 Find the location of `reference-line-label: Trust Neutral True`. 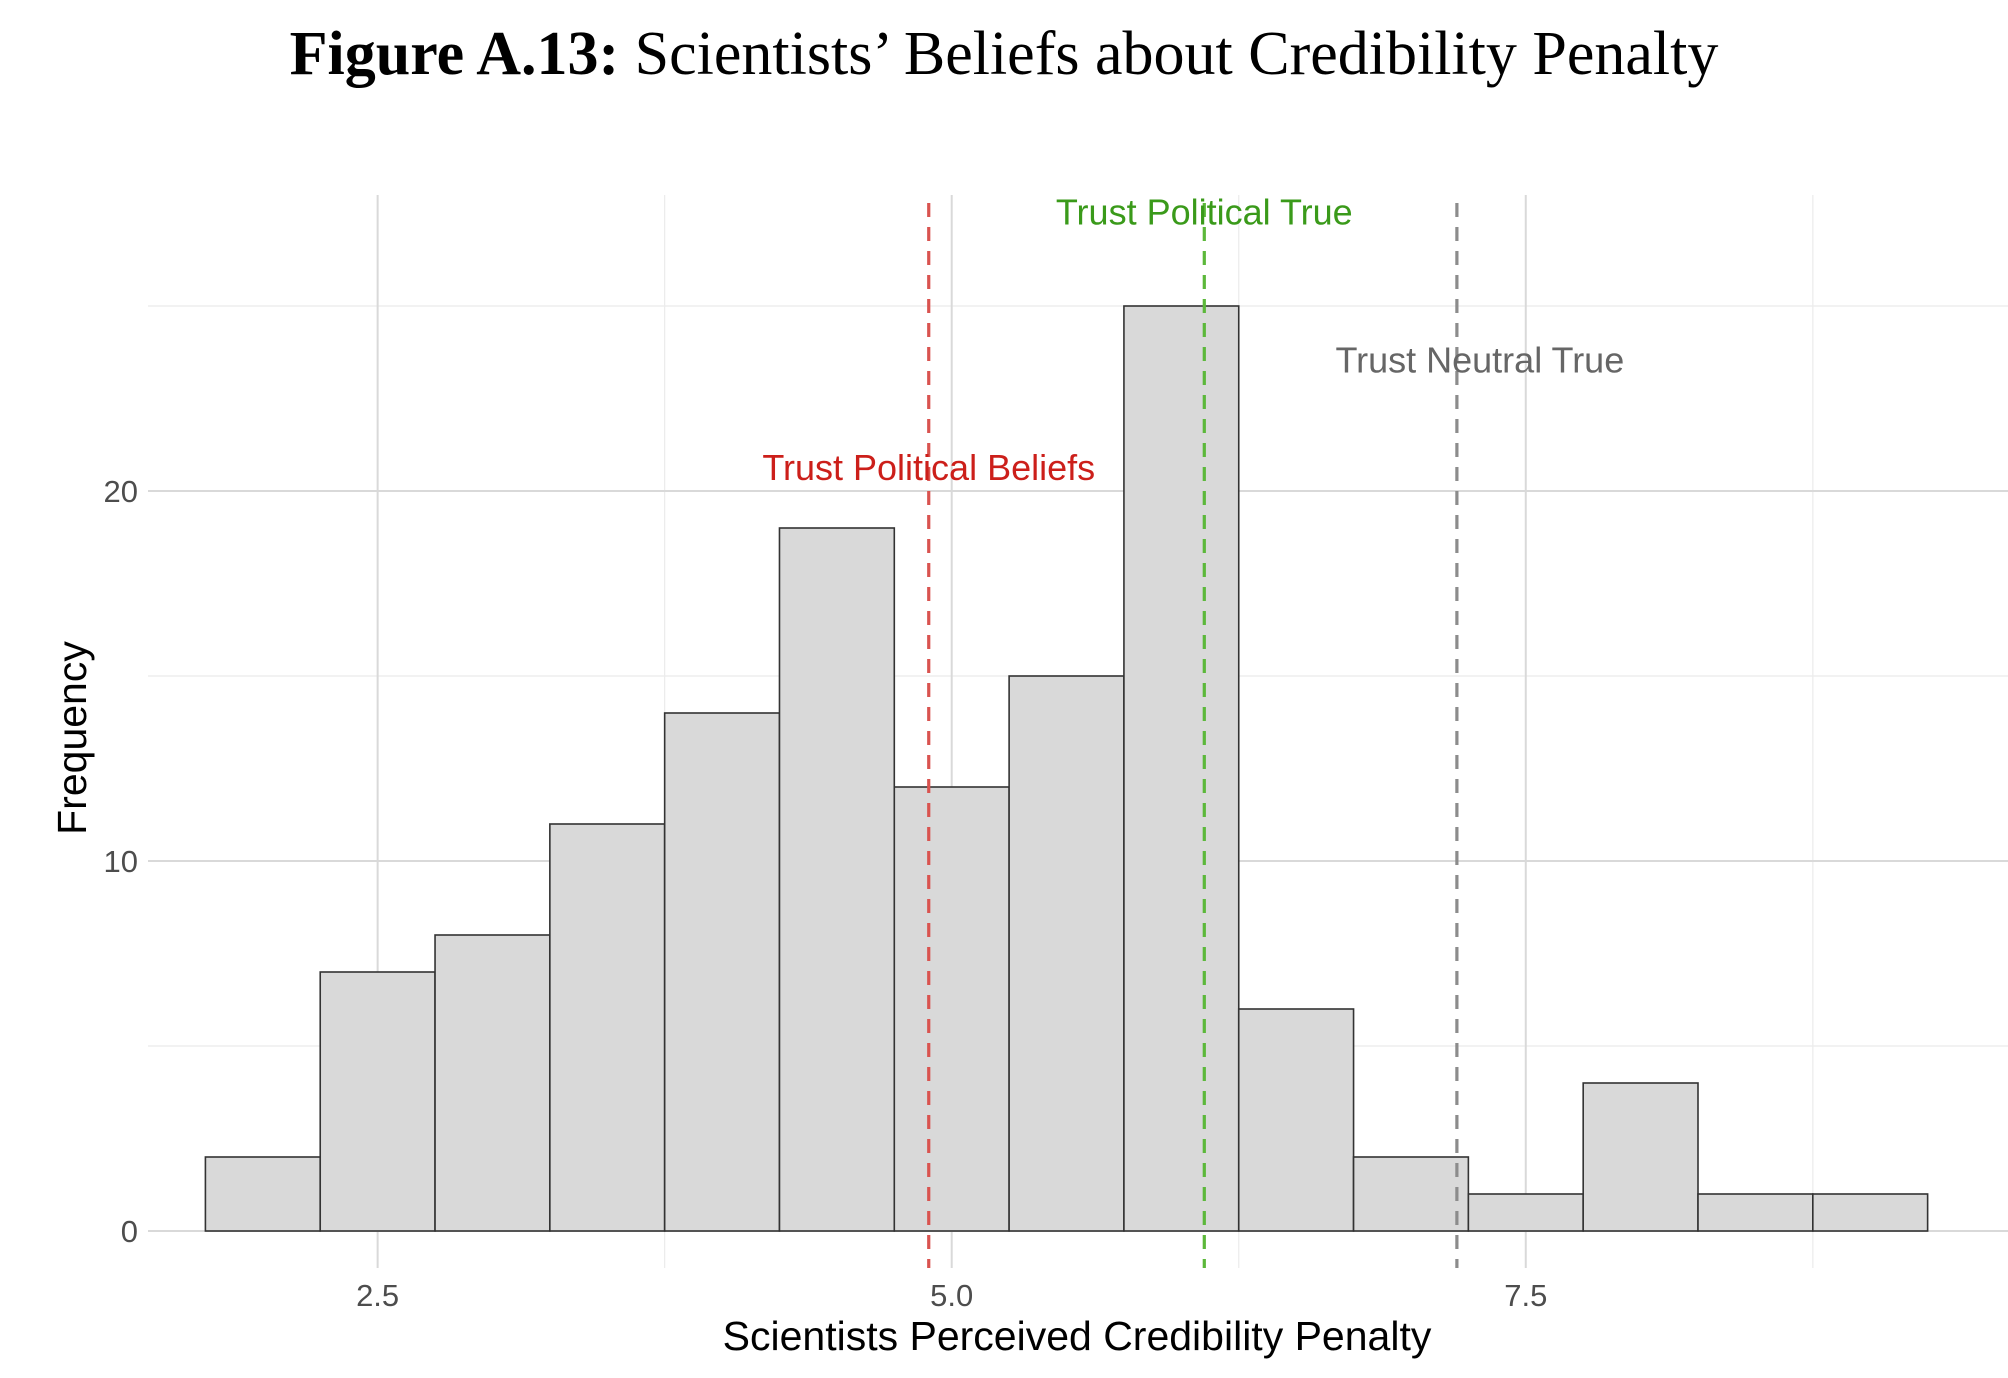

reference-line-label: Trust Neutral True is located at coordinates (1479, 360).